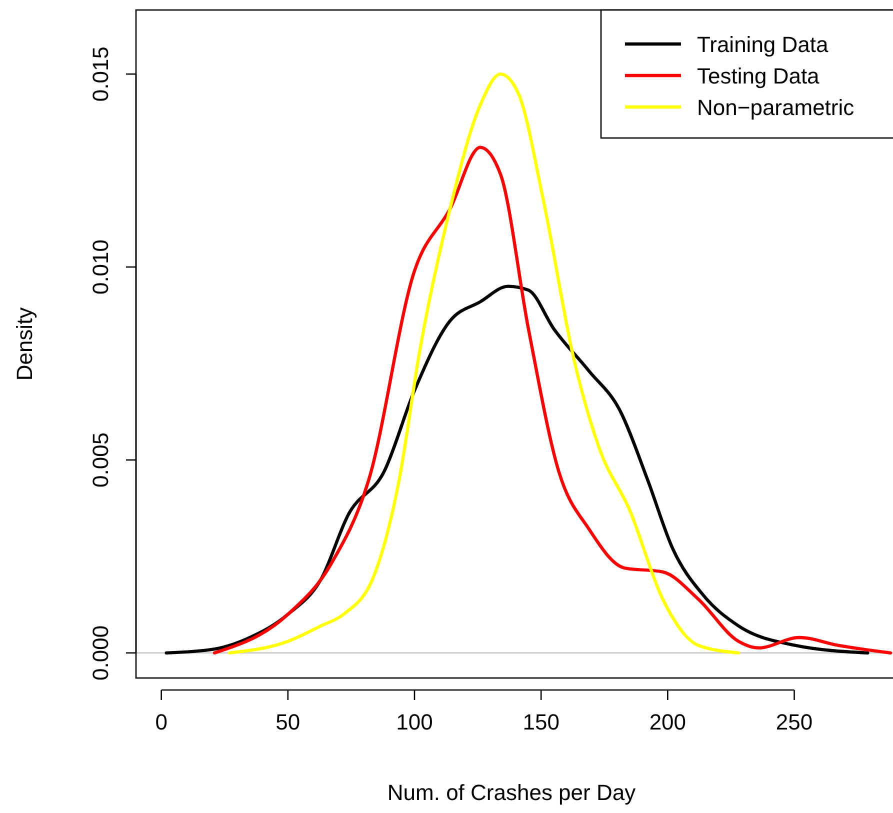  Describe the element at coordinates (758, 76) in the screenshot. I see `legend-label: Testing Data` at that location.